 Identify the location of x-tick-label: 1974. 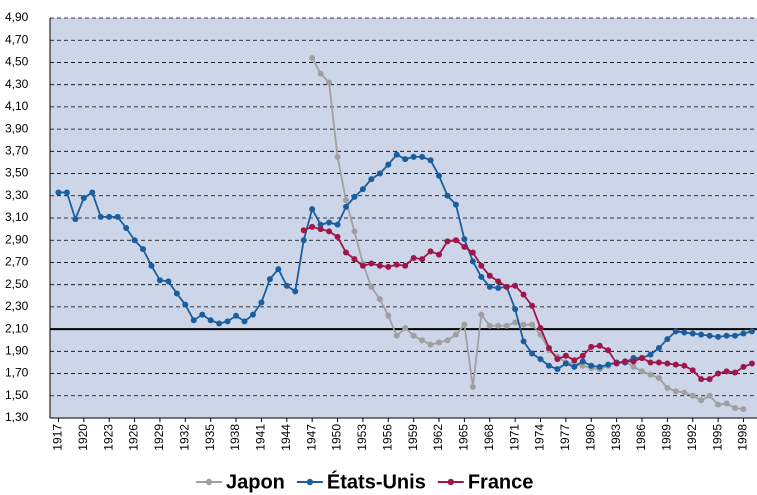
(540, 437).